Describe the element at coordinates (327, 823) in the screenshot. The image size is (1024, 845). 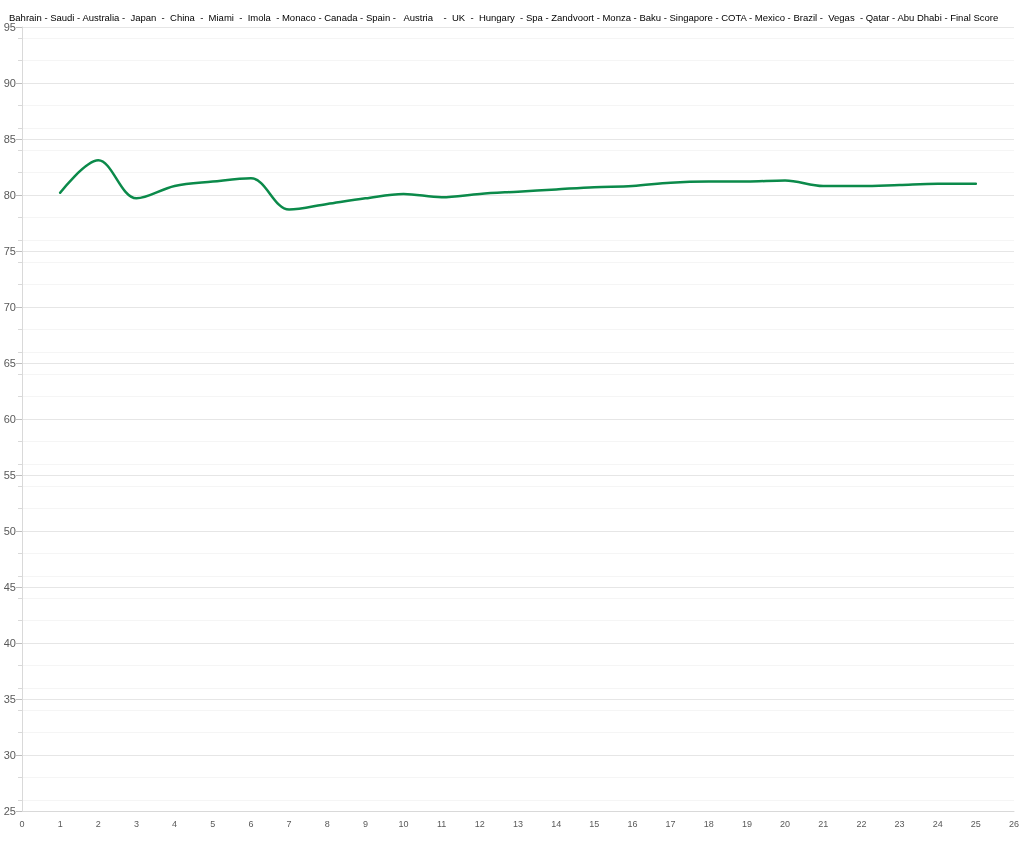
I see `x-tick-label: 8` at that location.